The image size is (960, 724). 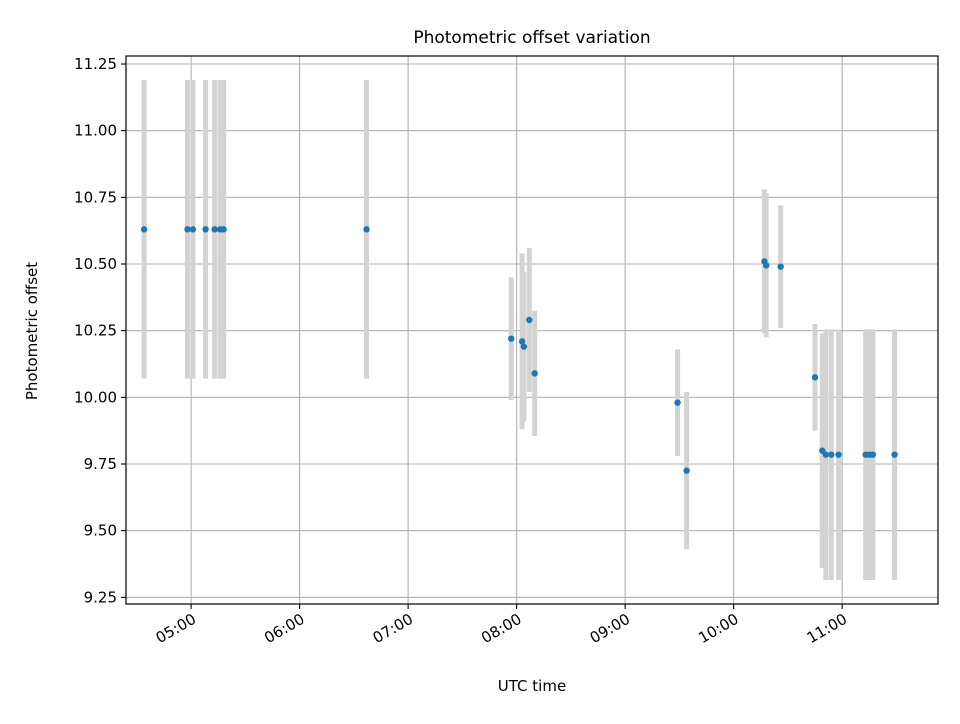 What do you see at coordinates (95, 397) in the screenshot?
I see `y-tick-label: 10.00` at bounding box center [95, 397].